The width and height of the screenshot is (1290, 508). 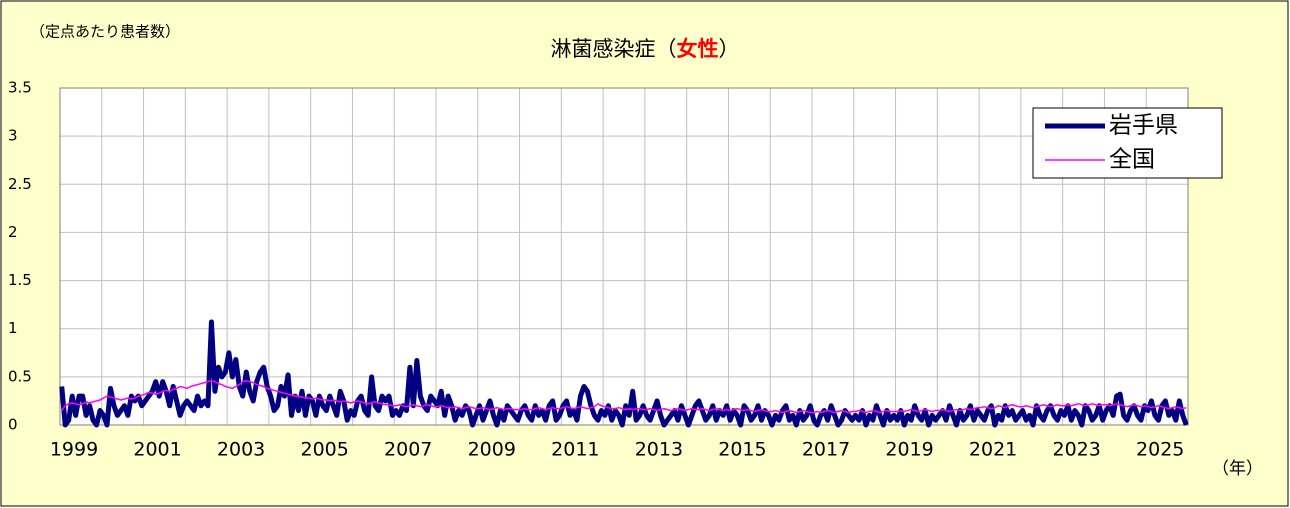 What do you see at coordinates (13, 136) in the screenshot?
I see `y-tick-label: 3` at bounding box center [13, 136].